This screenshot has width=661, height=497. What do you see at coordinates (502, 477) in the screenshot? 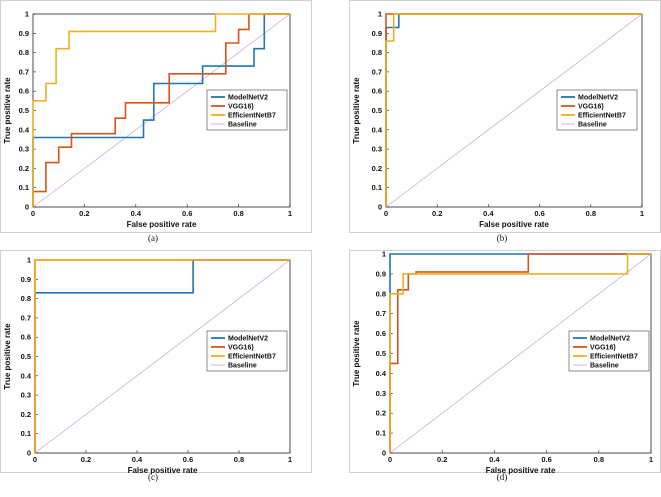
I see `panel-caption: (d)` at bounding box center [502, 477].